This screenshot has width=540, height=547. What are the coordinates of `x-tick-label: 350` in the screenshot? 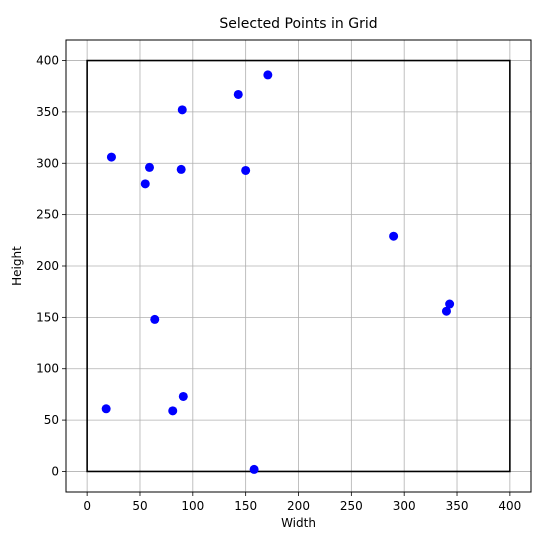 It's located at (457, 506).